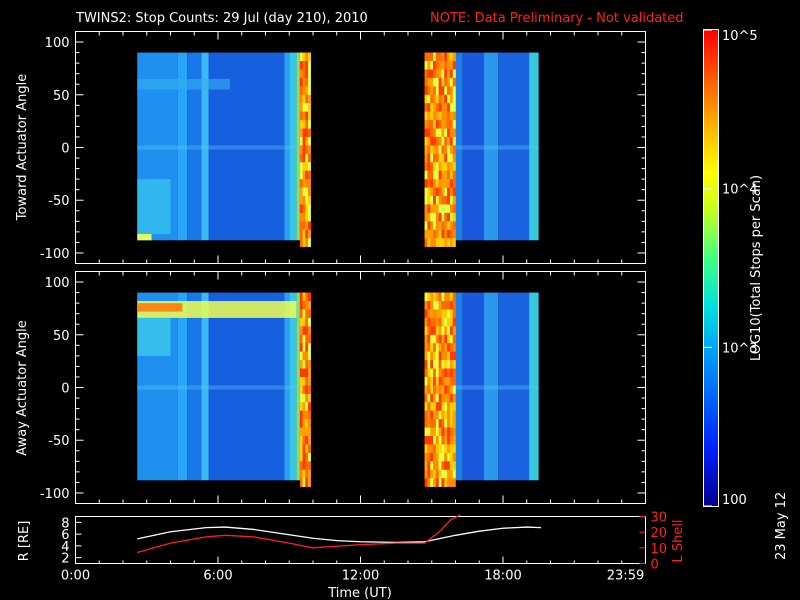  Describe the element at coordinates (678, 540) in the screenshot. I see `orbit-lshell-label: L Shell` at that location.